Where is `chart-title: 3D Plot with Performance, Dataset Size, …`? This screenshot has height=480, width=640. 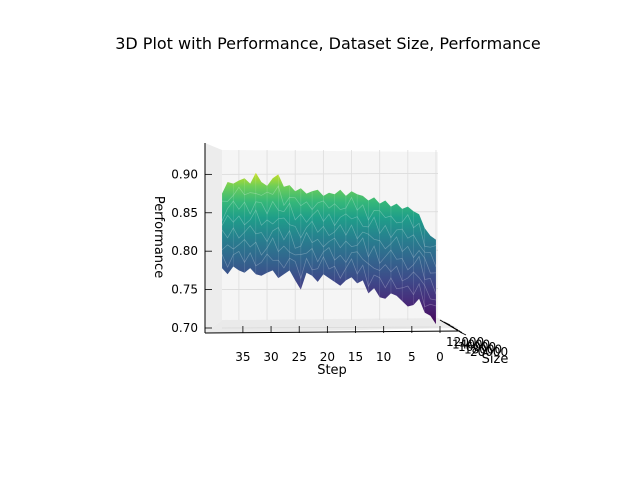
chart-title: 3D Plot with Performance, Dataset Size, … is located at coordinates (328, 43).